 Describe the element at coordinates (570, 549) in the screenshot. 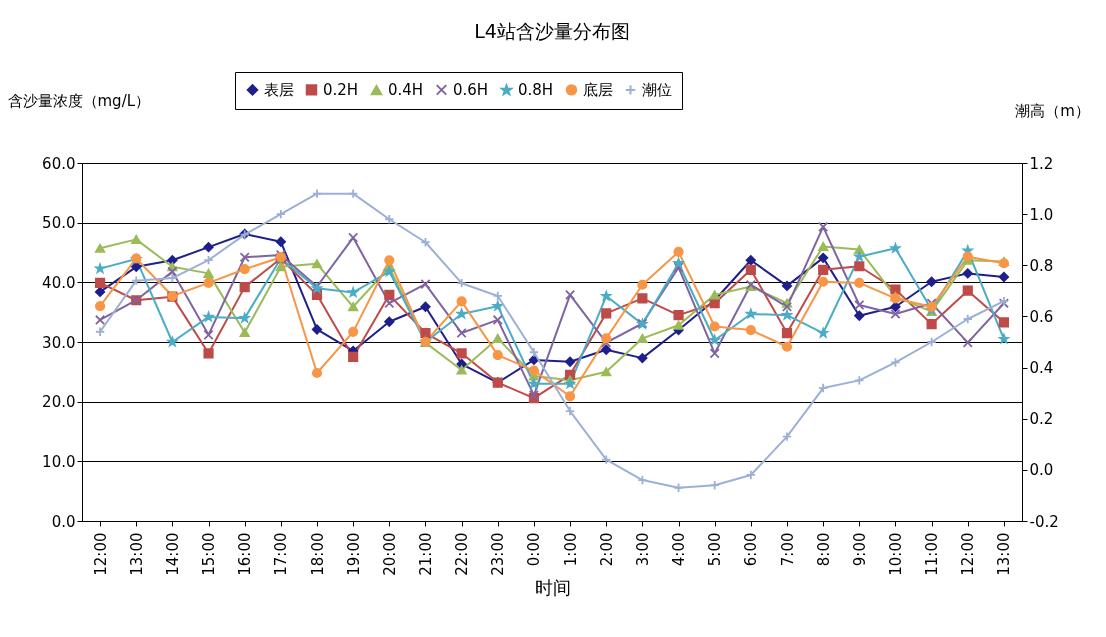

I see `x-tick-label: 1:00` at that location.